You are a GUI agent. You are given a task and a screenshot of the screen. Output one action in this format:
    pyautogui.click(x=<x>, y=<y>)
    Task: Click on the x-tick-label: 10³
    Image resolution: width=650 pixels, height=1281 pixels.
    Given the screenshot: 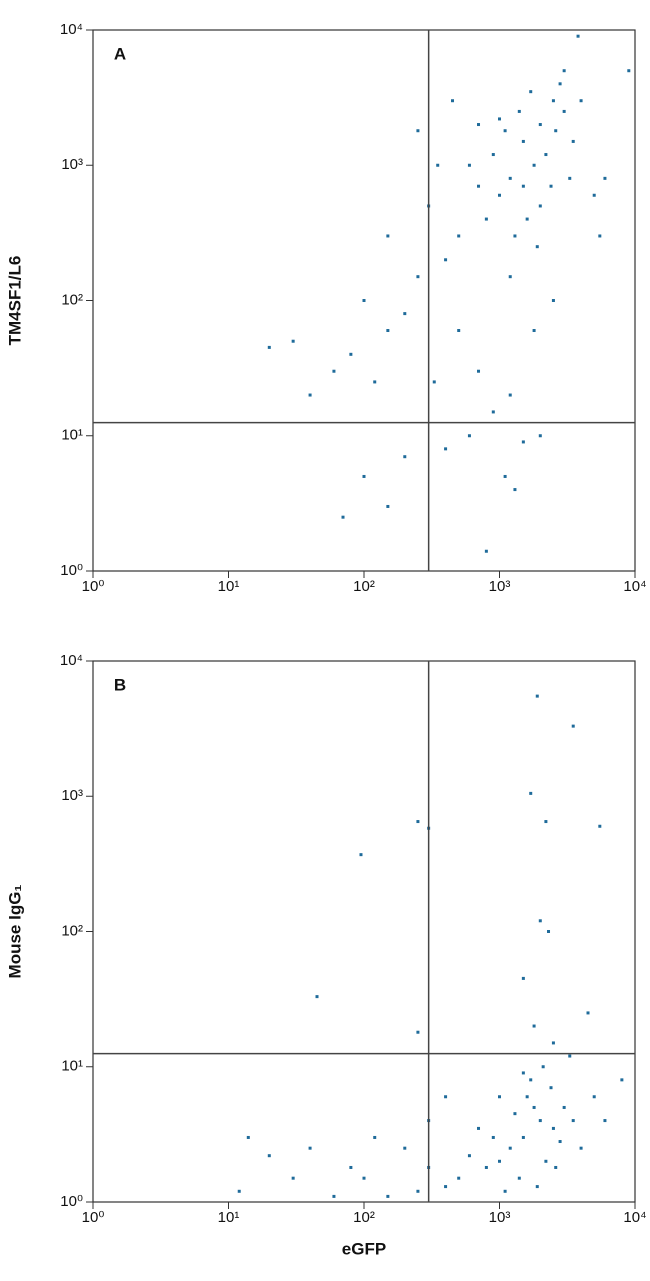 What is the action you would take?
    pyautogui.click(x=500, y=1217)
    